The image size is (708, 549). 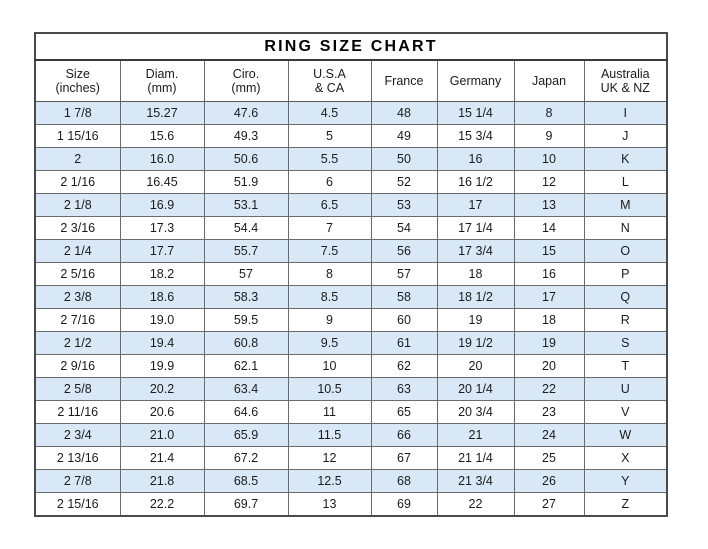 I want to click on table-cell: 18.6, so click(x=162, y=297).